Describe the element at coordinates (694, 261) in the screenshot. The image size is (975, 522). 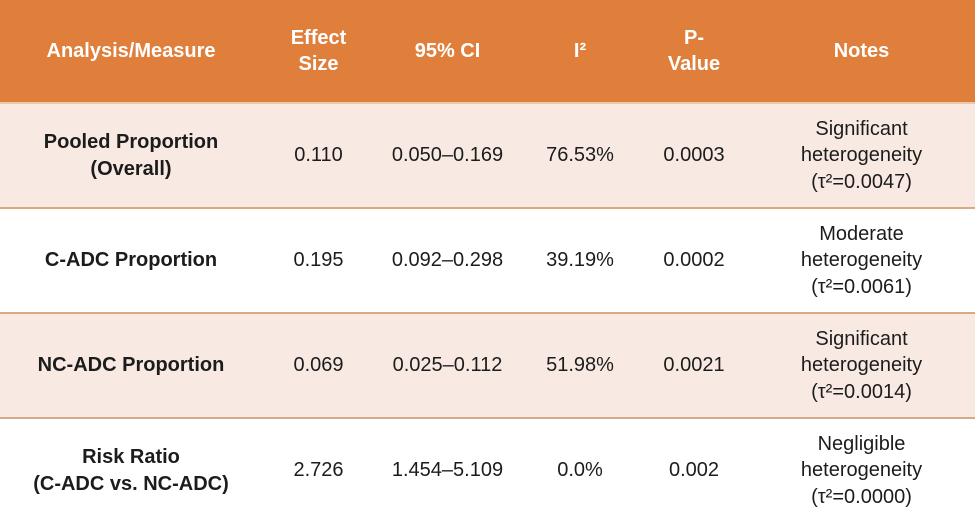
I see `cell-p-value: 0.0002` at that location.